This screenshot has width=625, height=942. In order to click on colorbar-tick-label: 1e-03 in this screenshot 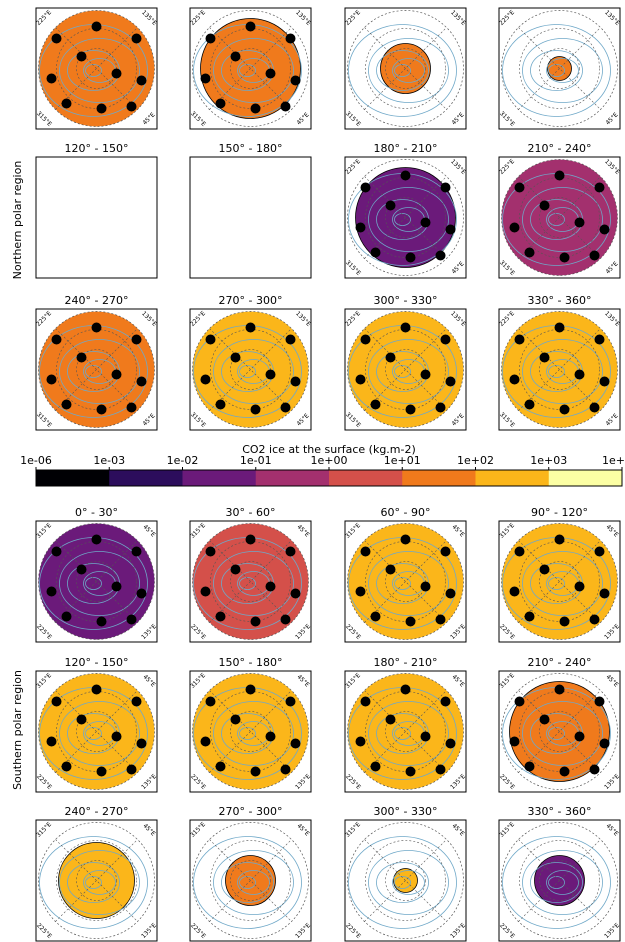, I will do `click(109, 460)`.